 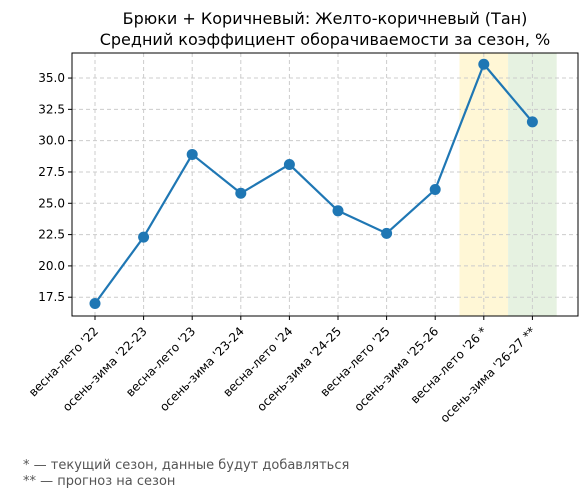 I want to click on y-tick-label: 17.5, so click(x=51, y=297).